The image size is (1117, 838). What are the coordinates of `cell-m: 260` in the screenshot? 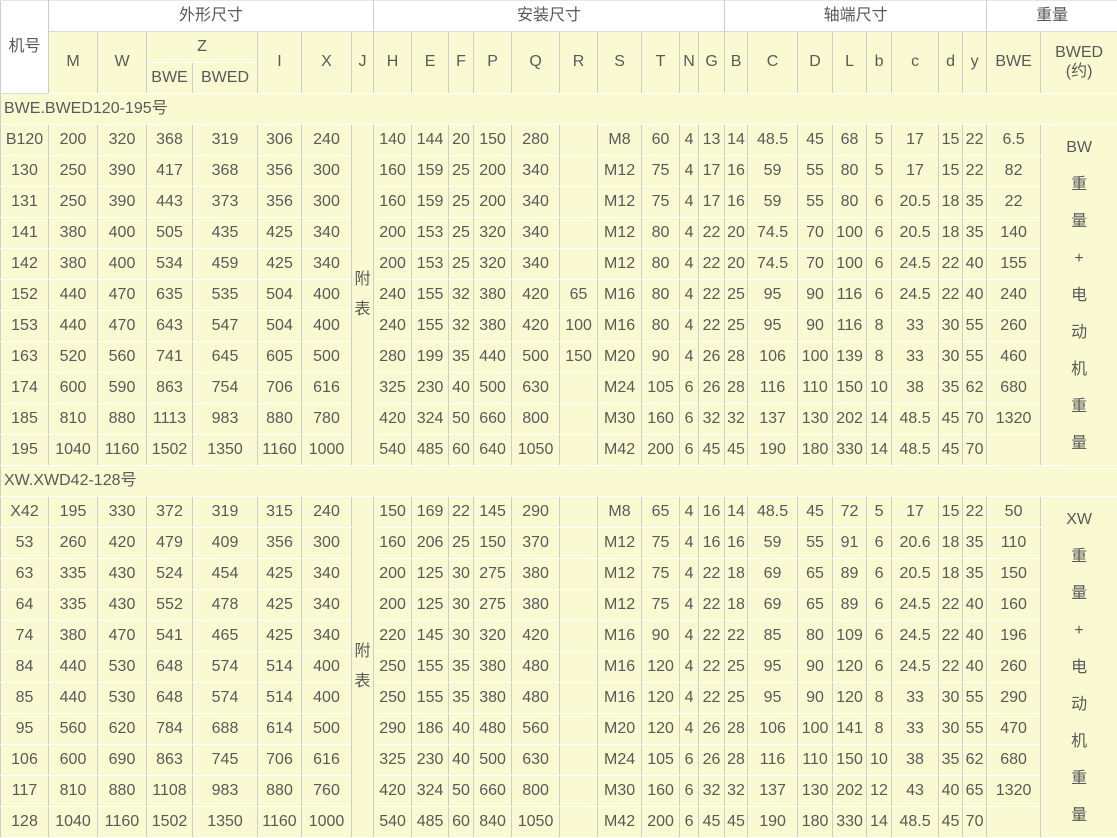 It's located at (73, 543).